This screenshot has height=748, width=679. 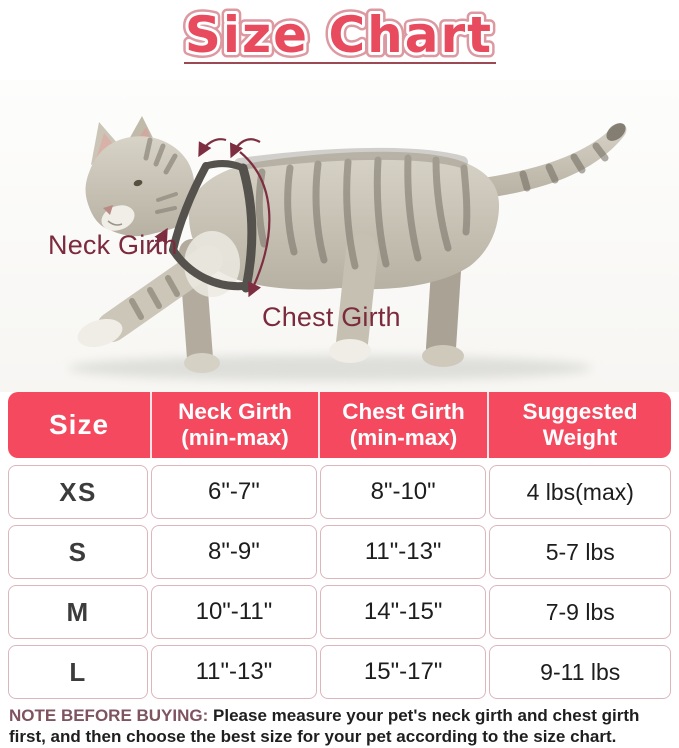 I want to click on page-title-outline: Size Chart, so click(x=339, y=35).